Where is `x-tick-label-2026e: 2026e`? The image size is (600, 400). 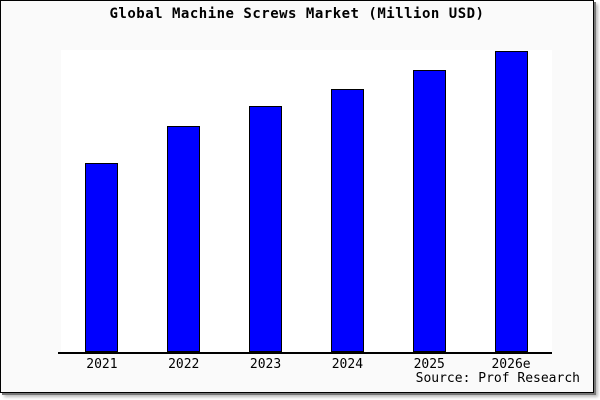
x-tick-label-2026e: 2026e is located at coordinates (511, 364).